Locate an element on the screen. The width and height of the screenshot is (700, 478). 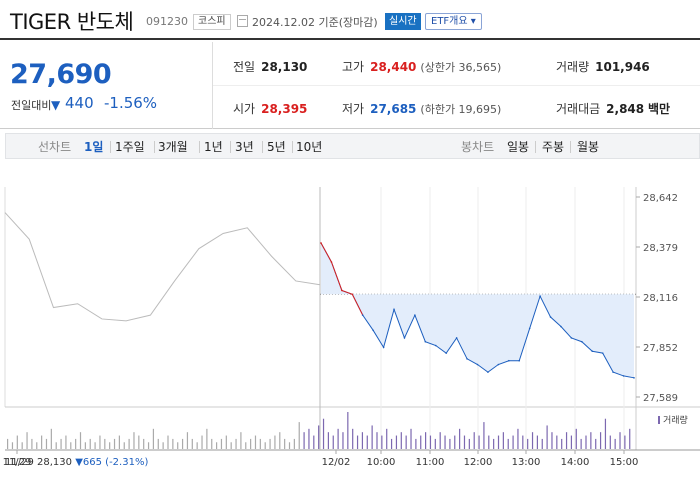
change-value: 440 is located at coordinates (79, 103).